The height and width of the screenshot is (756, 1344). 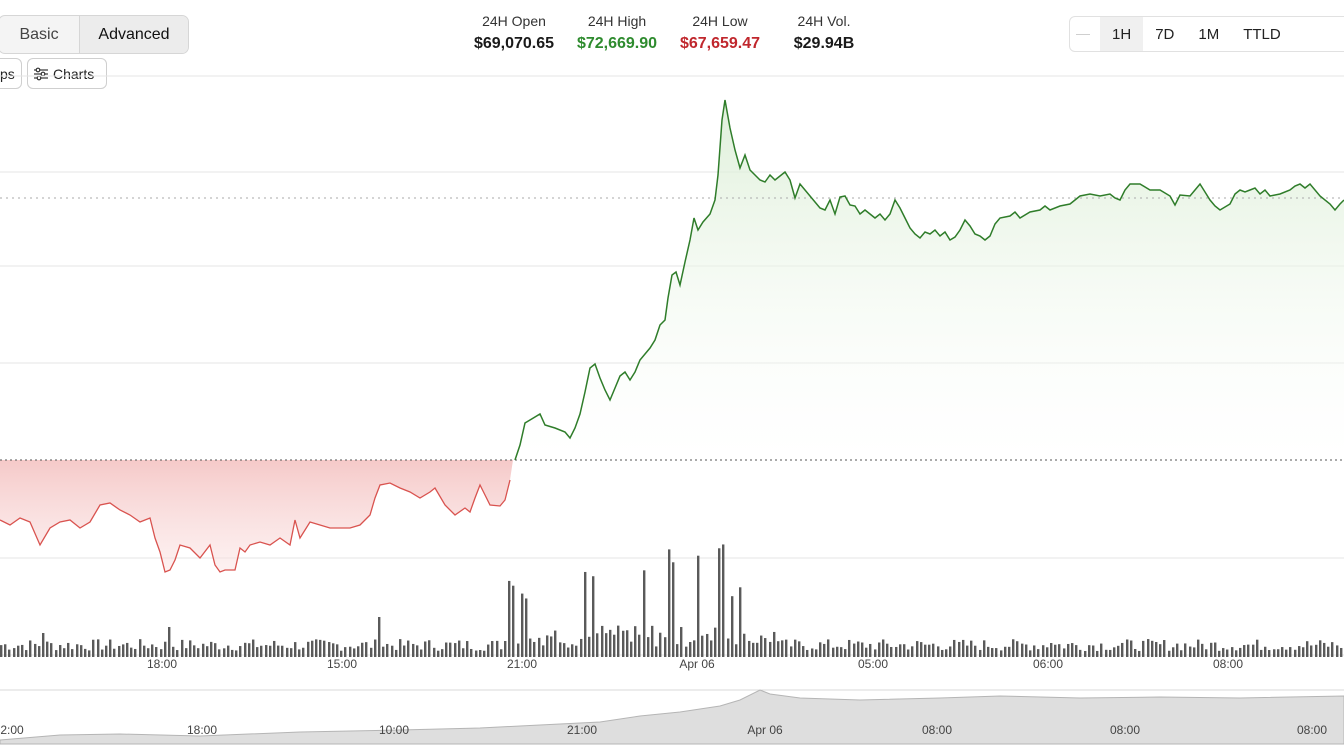 What do you see at coordinates (1209, 34) in the screenshot?
I see `timeframe-1m: 1M` at bounding box center [1209, 34].